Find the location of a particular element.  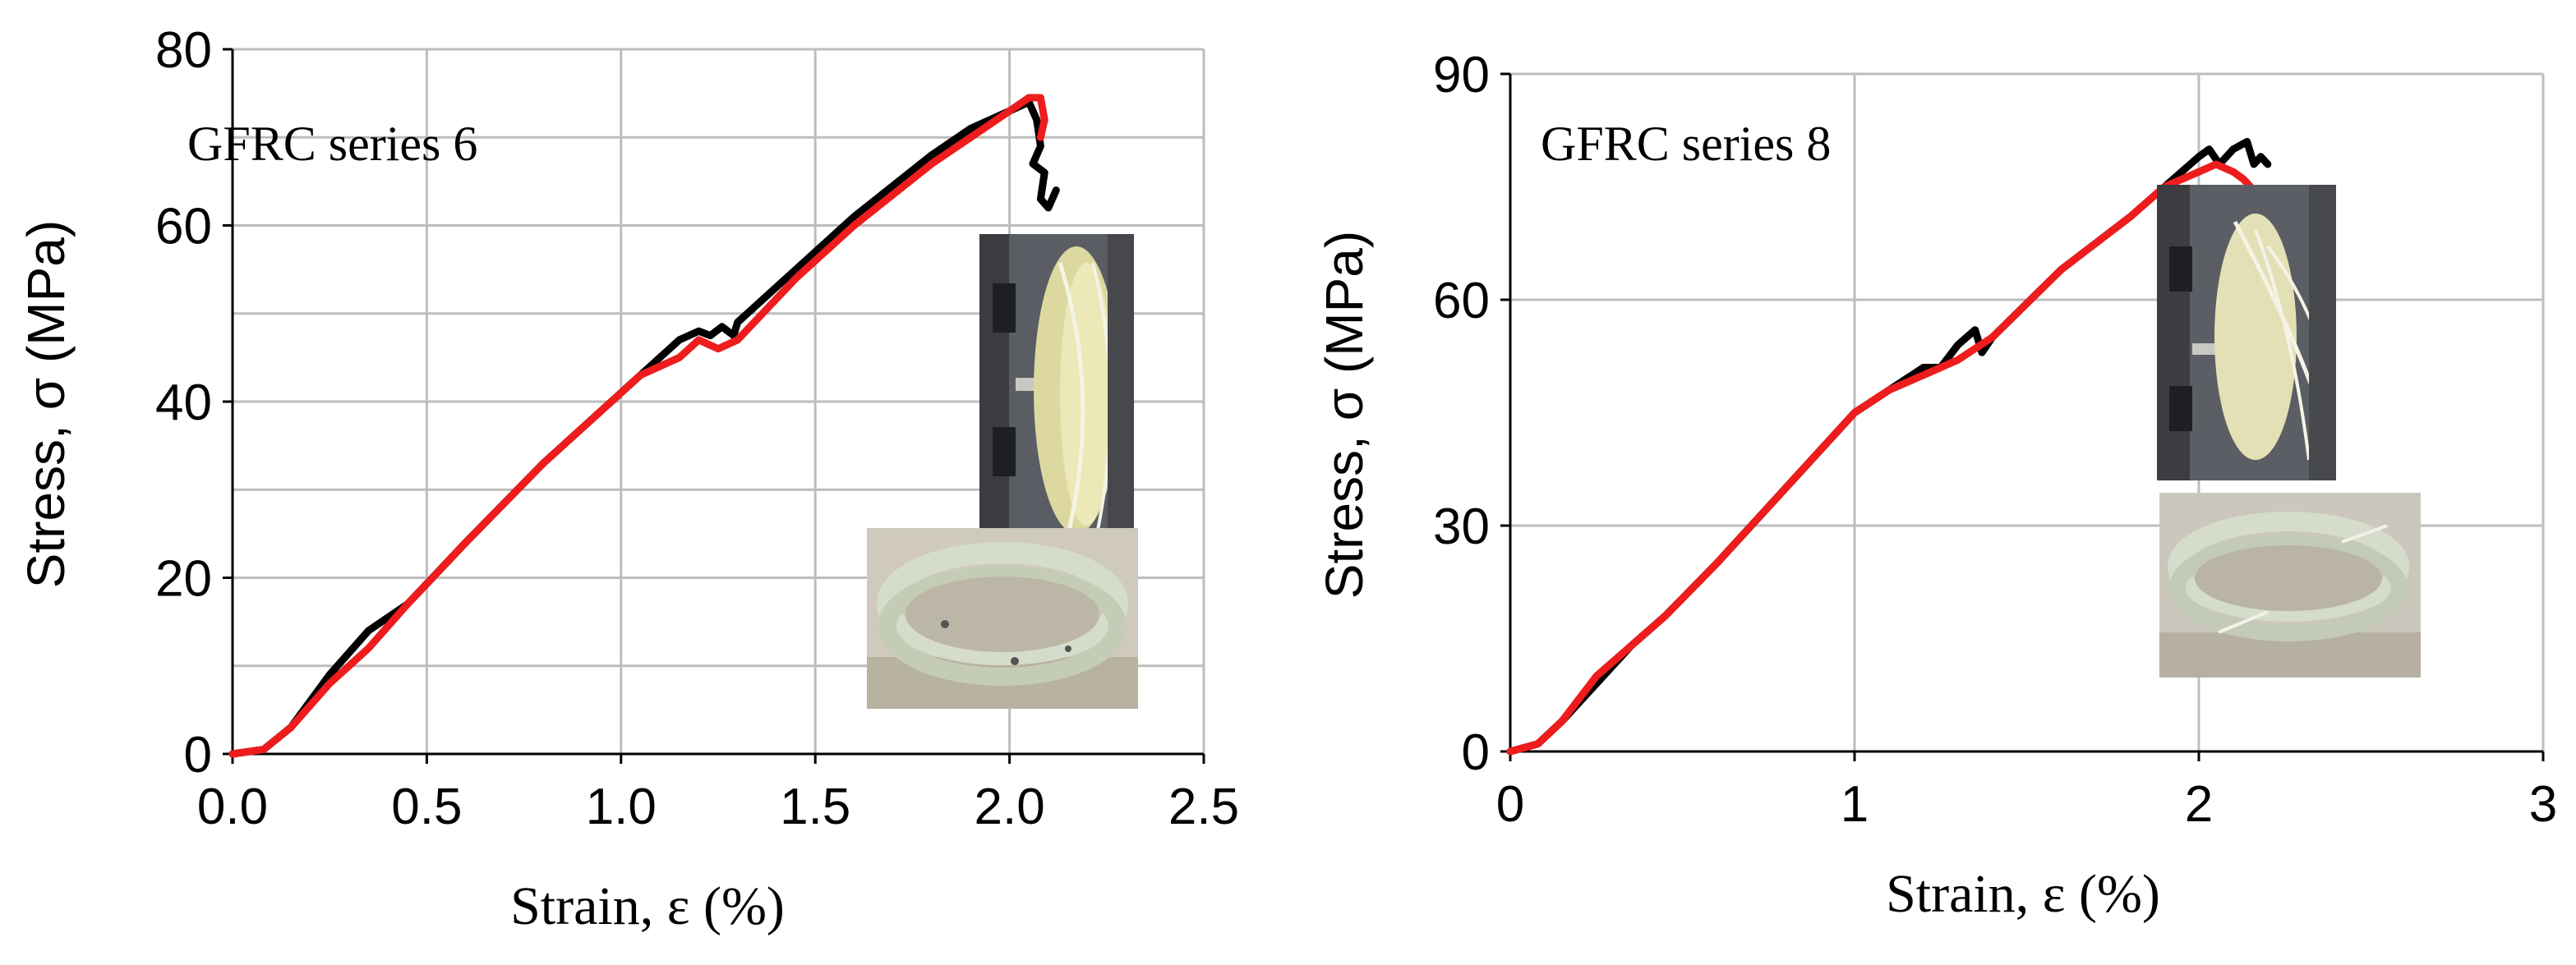

chart2-ylabel: Stress, σ (MPa) is located at coordinates (1344, 415).